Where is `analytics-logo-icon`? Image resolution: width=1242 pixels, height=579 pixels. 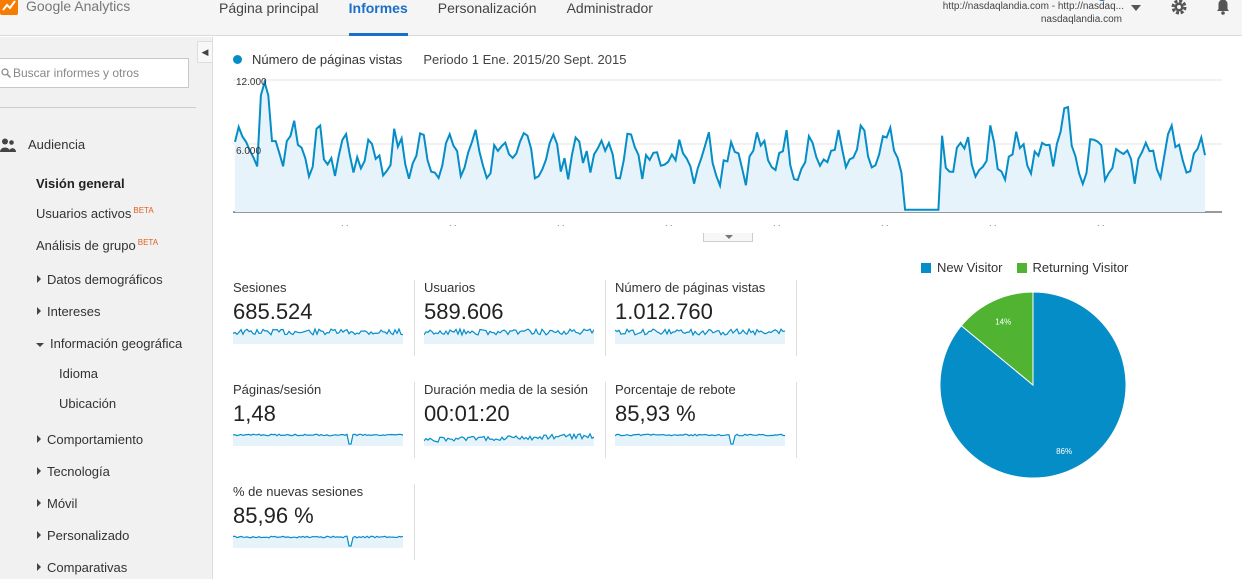 analytics-logo-icon is located at coordinates (9, 7).